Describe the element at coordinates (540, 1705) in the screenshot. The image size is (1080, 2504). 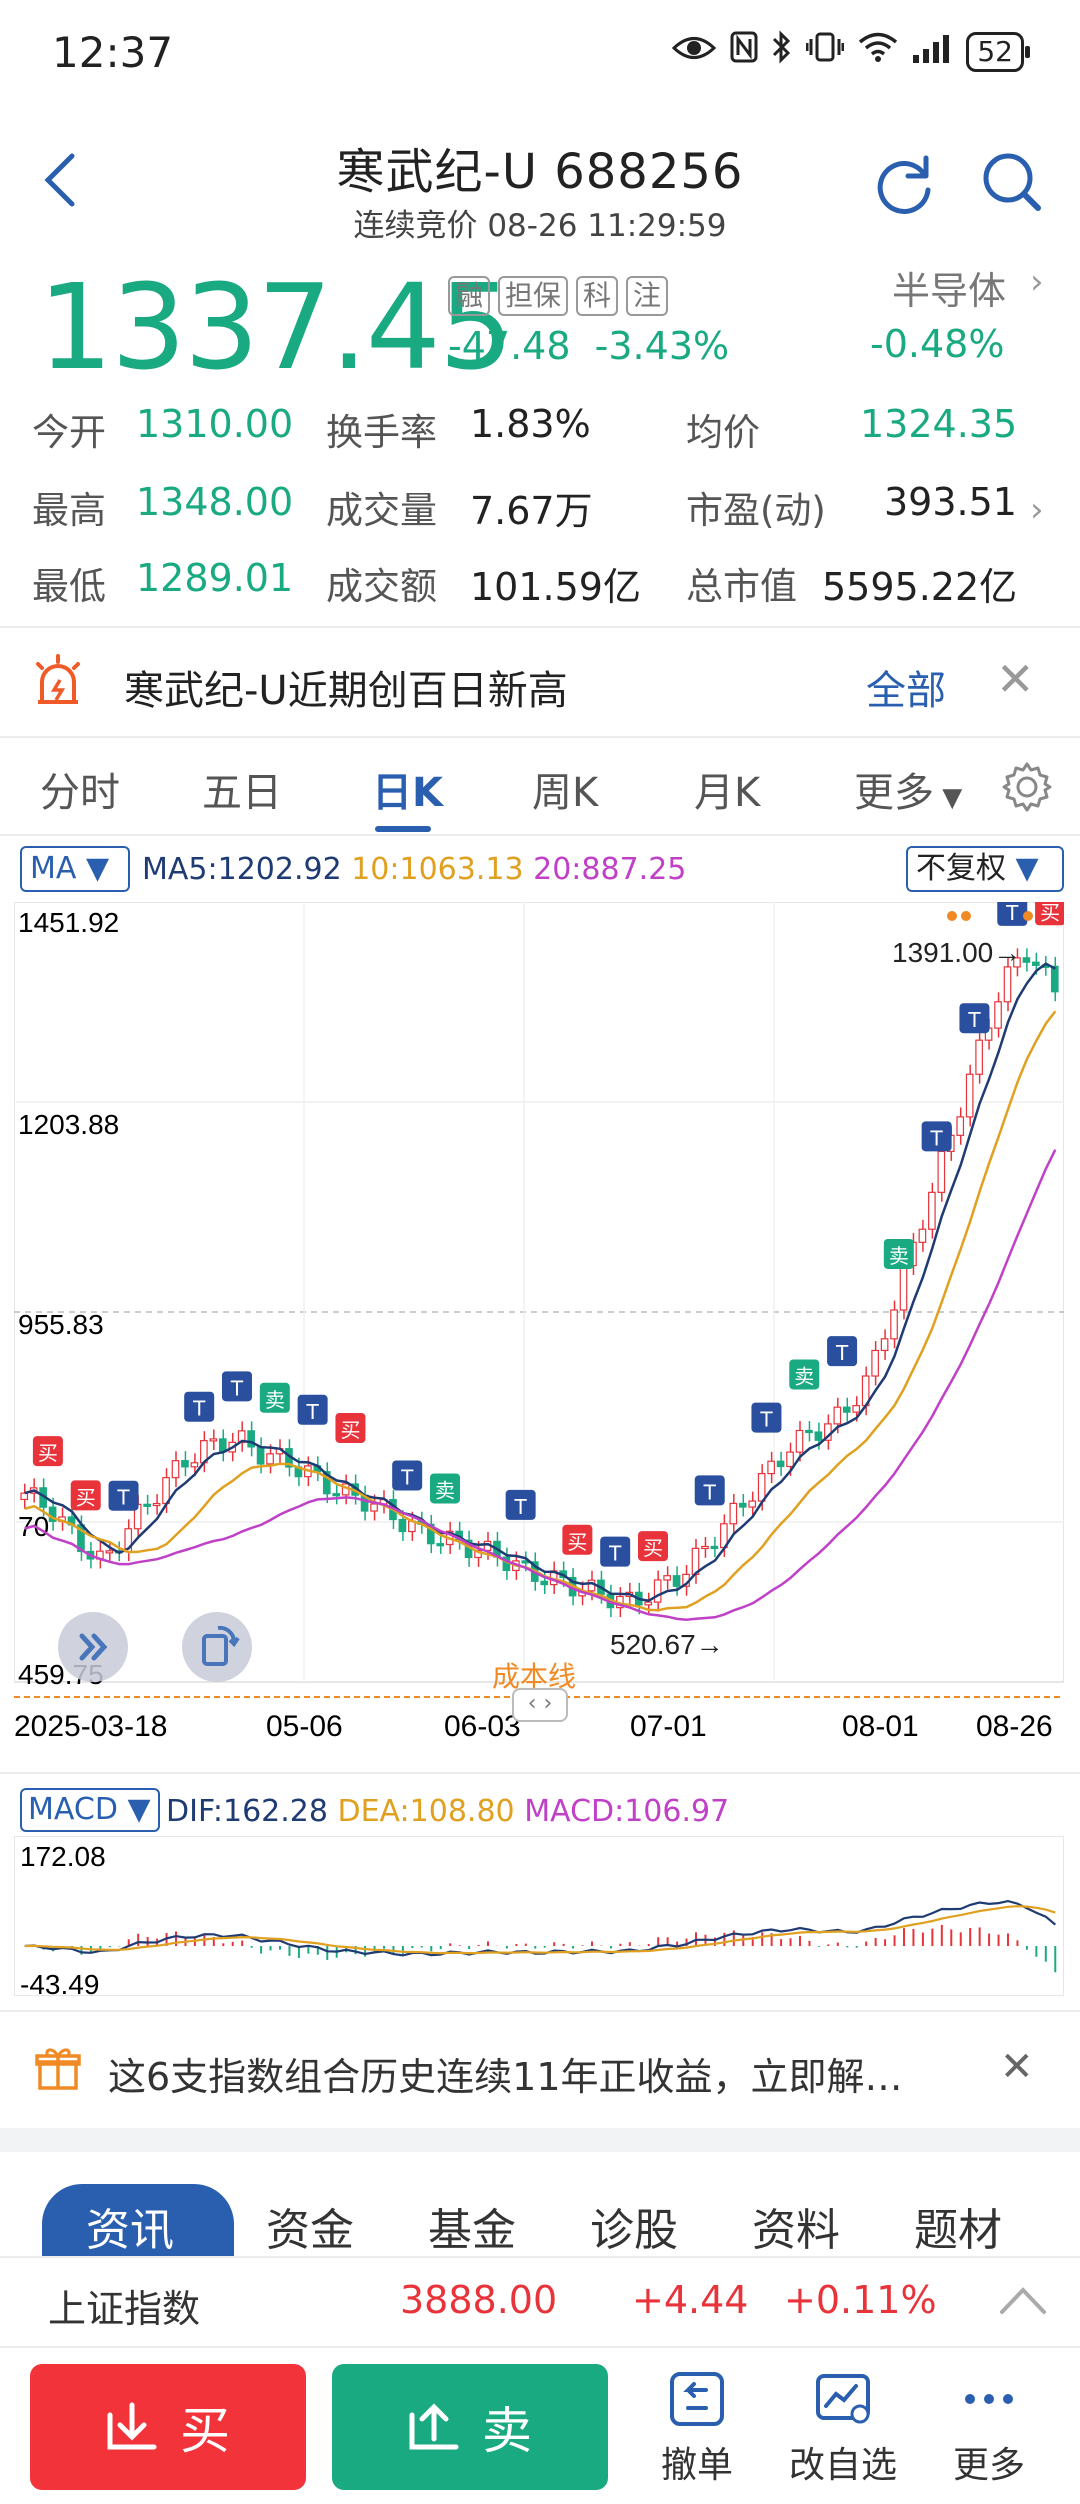
I see `chart-scroll-handle: ‹ ›` at that location.